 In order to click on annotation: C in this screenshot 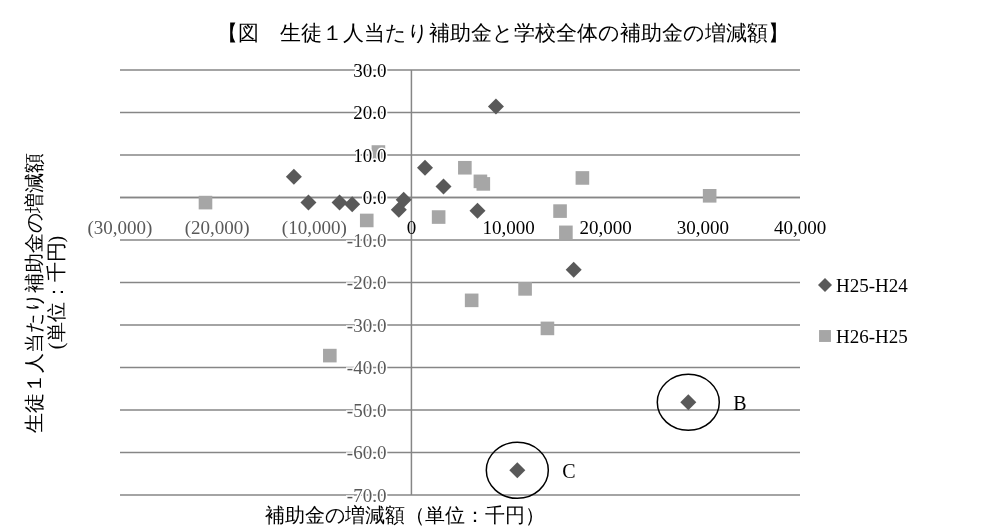, I will do `click(569, 471)`.